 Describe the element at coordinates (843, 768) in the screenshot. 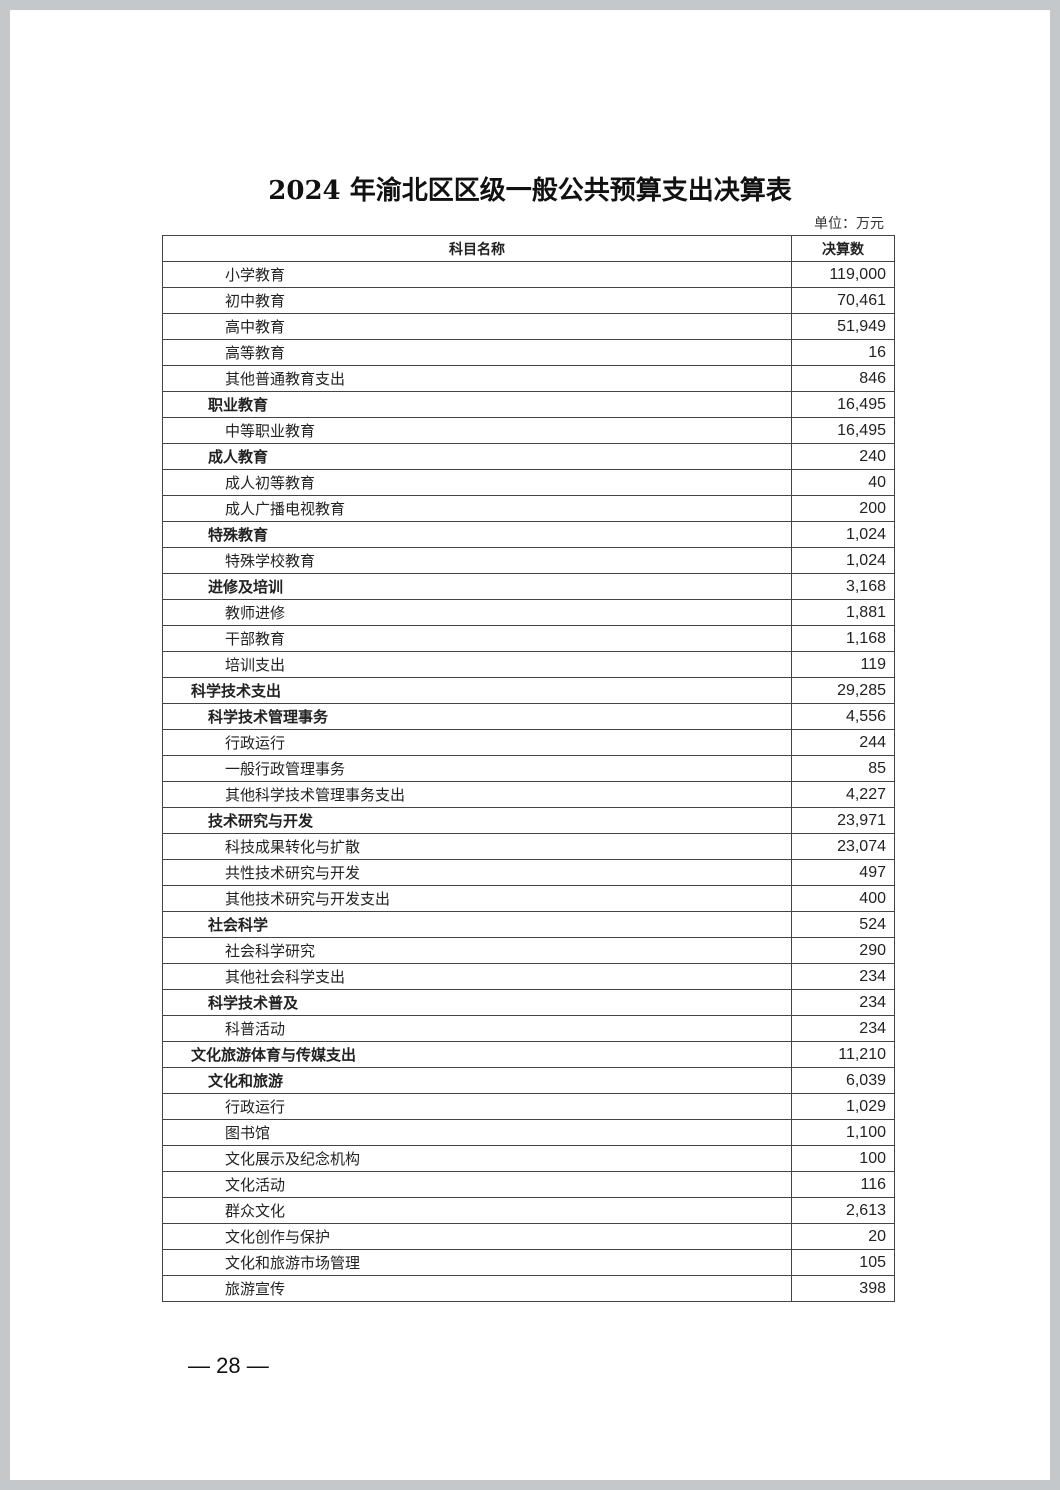

I see `item-amount: 85` at that location.